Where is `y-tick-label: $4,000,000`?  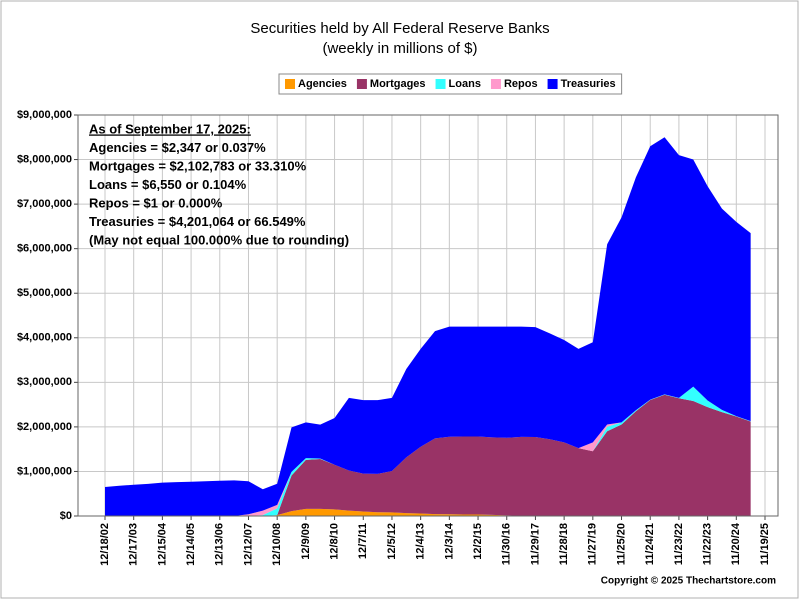 y-tick-label: $4,000,000 is located at coordinates (44, 338).